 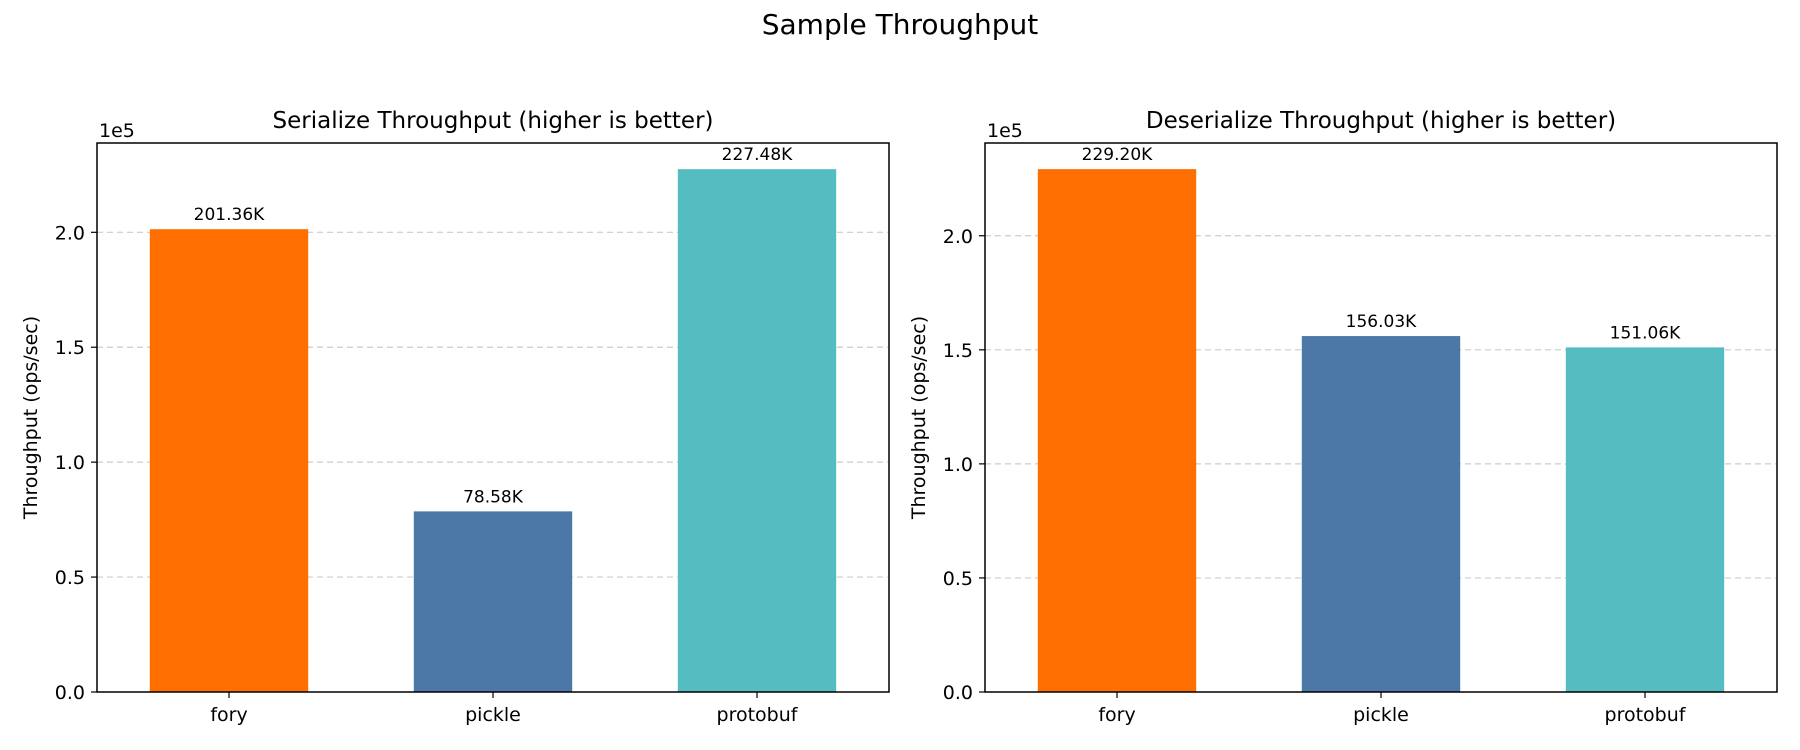 What do you see at coordinates (1381, 322) in the screenshot?
I see `chart2-data-label: 156.03K` at bounding box center [1381, 322].